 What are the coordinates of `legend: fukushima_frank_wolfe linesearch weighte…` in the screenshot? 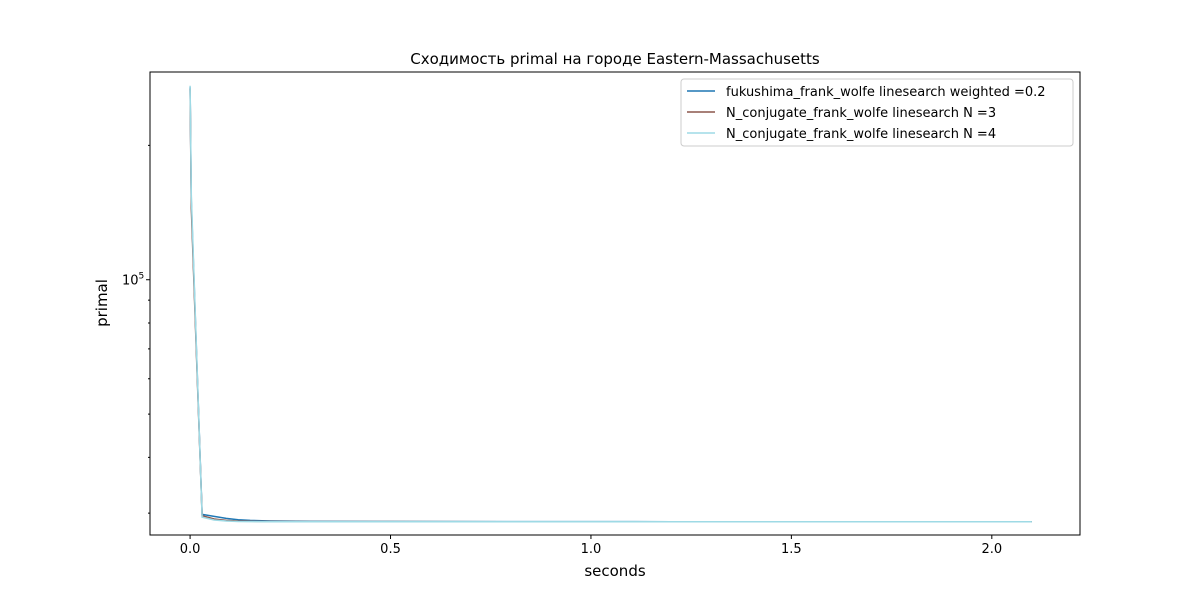 It's located at (877, 112).